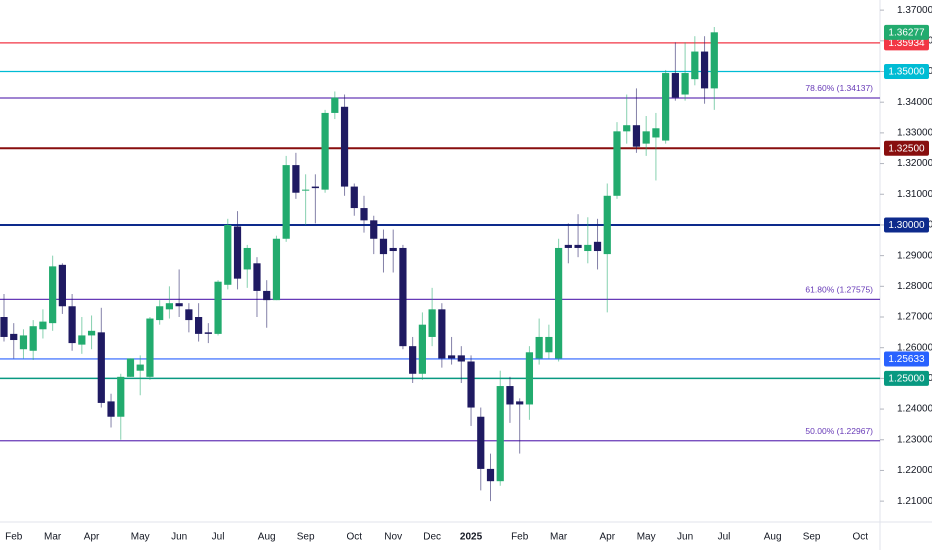 The height and width of the screenshot is (550, 932). Describe the element at coordinates (914, 317) in the screenshot. I see `y-tick-label: 1.27000` at that location.